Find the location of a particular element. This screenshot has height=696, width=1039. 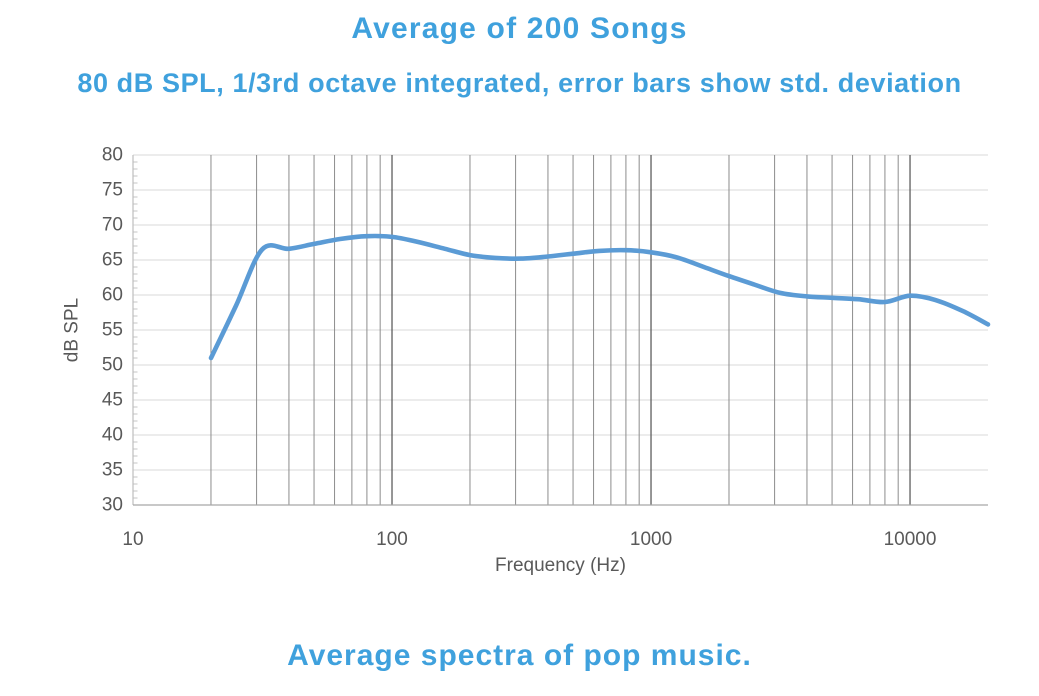

y-tick-label: 70 is located at coordinates (112, 225).